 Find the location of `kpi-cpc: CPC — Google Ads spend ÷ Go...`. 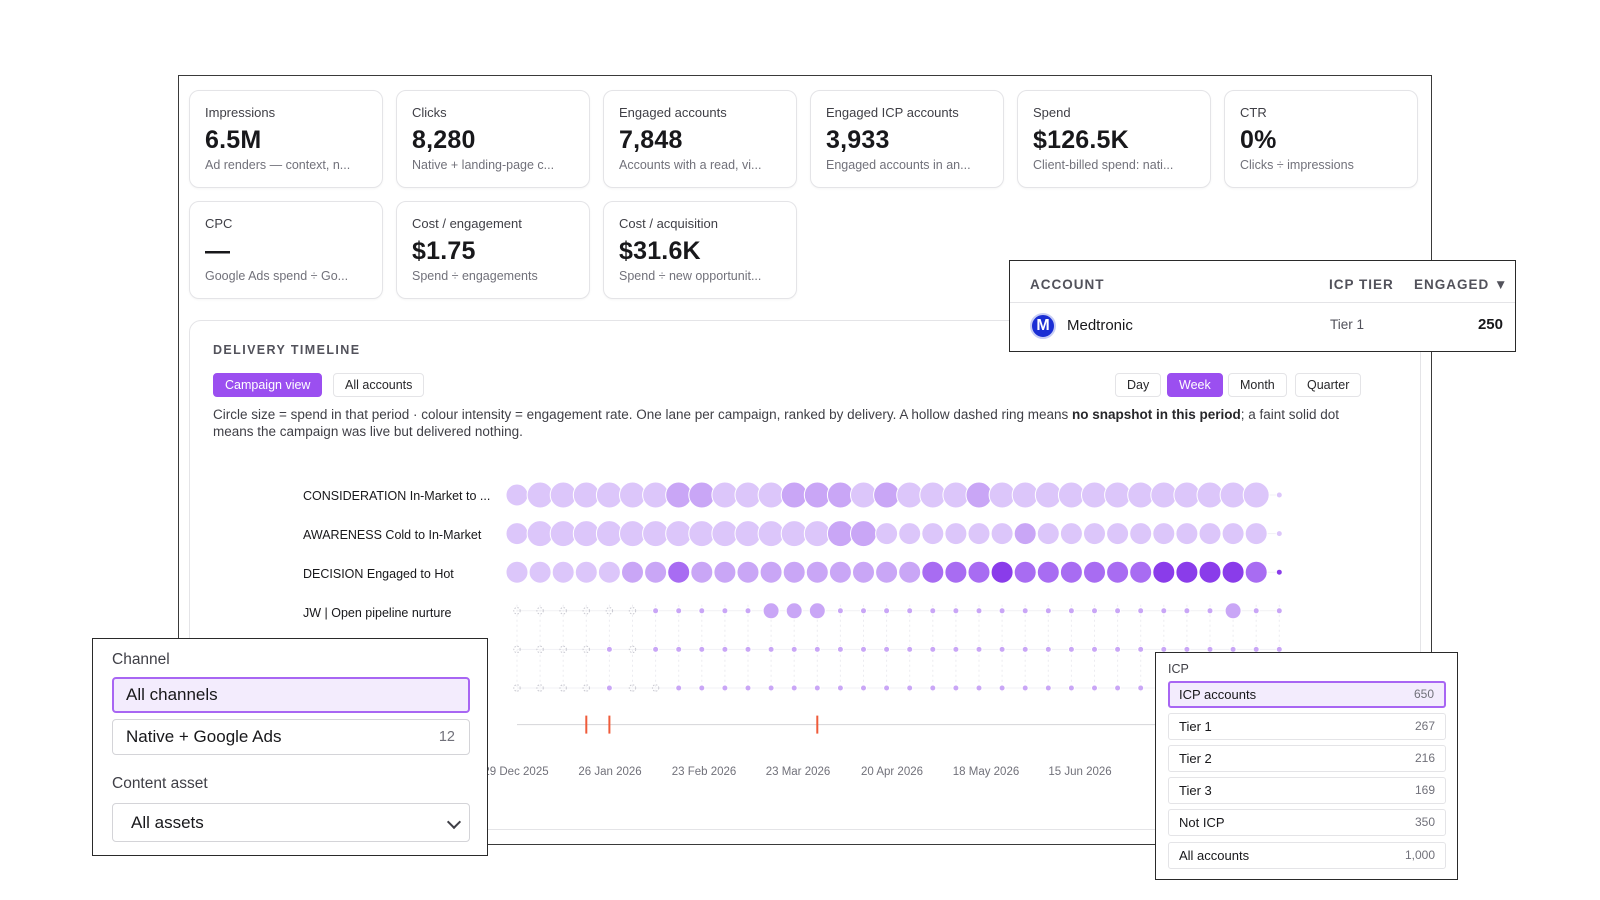

kpi-cpc: CPC — Google Ads spend ÷ Go... is located at coordinates (286, 250).